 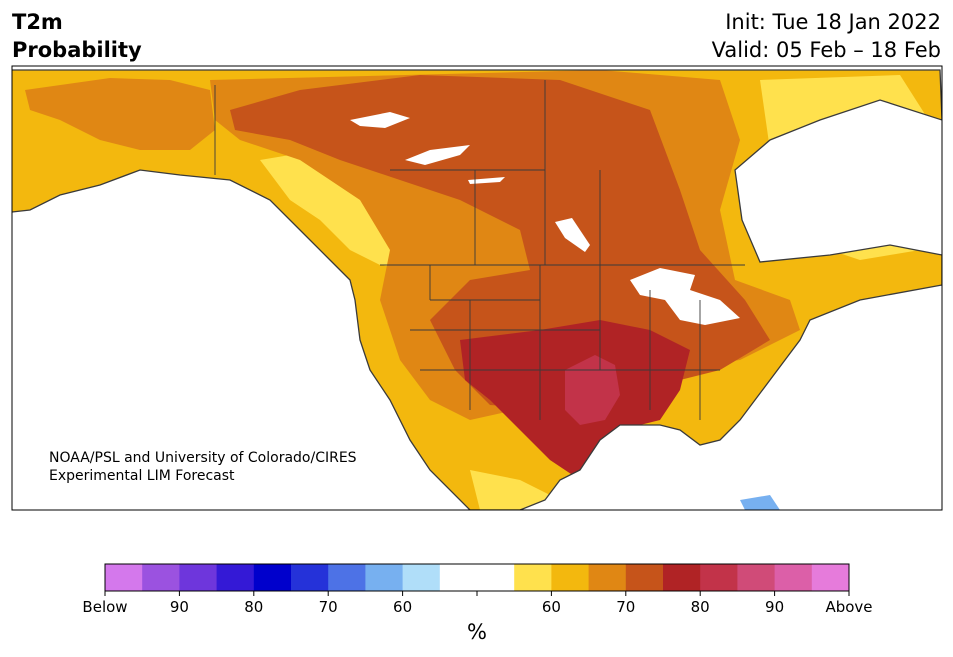 What do you see at coordinates (572, 235) in the screenshot?
I see `lake-winnipeg` at bounding box center [572, 235].